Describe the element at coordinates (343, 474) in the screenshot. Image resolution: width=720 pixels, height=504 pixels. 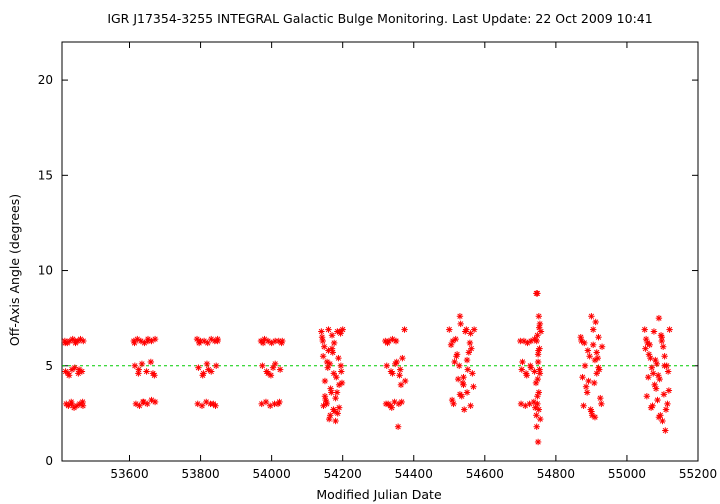
I see `x-tick-label: 54200` at that location.